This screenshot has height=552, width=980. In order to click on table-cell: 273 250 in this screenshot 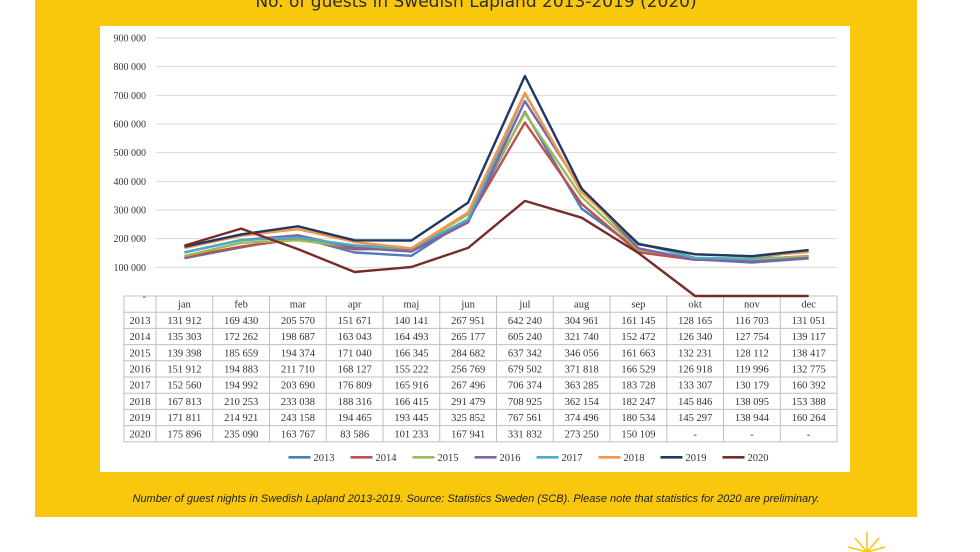, I will do `click(582, 434)`.